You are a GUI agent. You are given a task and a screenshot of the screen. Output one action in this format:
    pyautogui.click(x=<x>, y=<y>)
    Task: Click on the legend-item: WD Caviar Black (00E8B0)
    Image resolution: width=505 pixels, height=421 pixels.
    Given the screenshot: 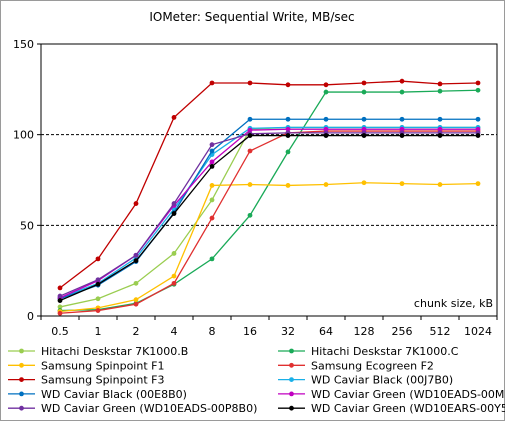 What is the action you would take?
    pyautogui.click(x=97, y=394)
    